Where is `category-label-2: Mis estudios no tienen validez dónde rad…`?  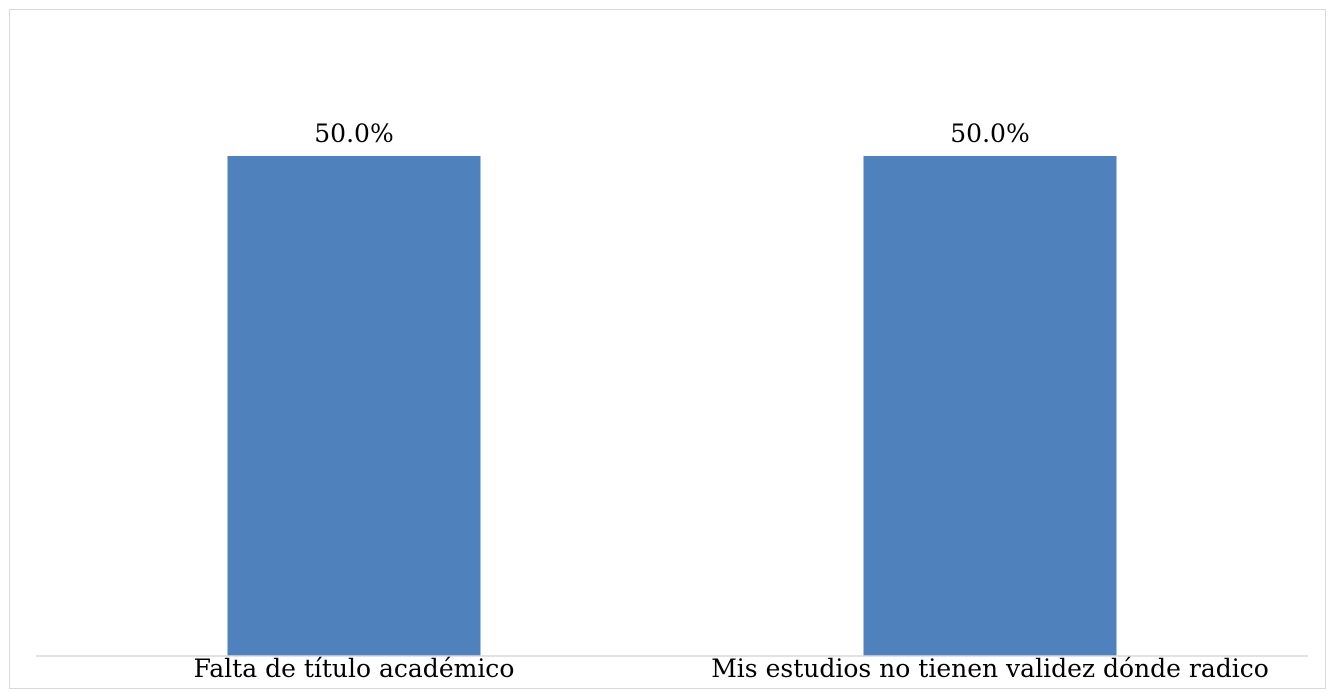 category-label-2: Mis estudios no tienen validez dónde rad… is located at coordinates (990, 668).